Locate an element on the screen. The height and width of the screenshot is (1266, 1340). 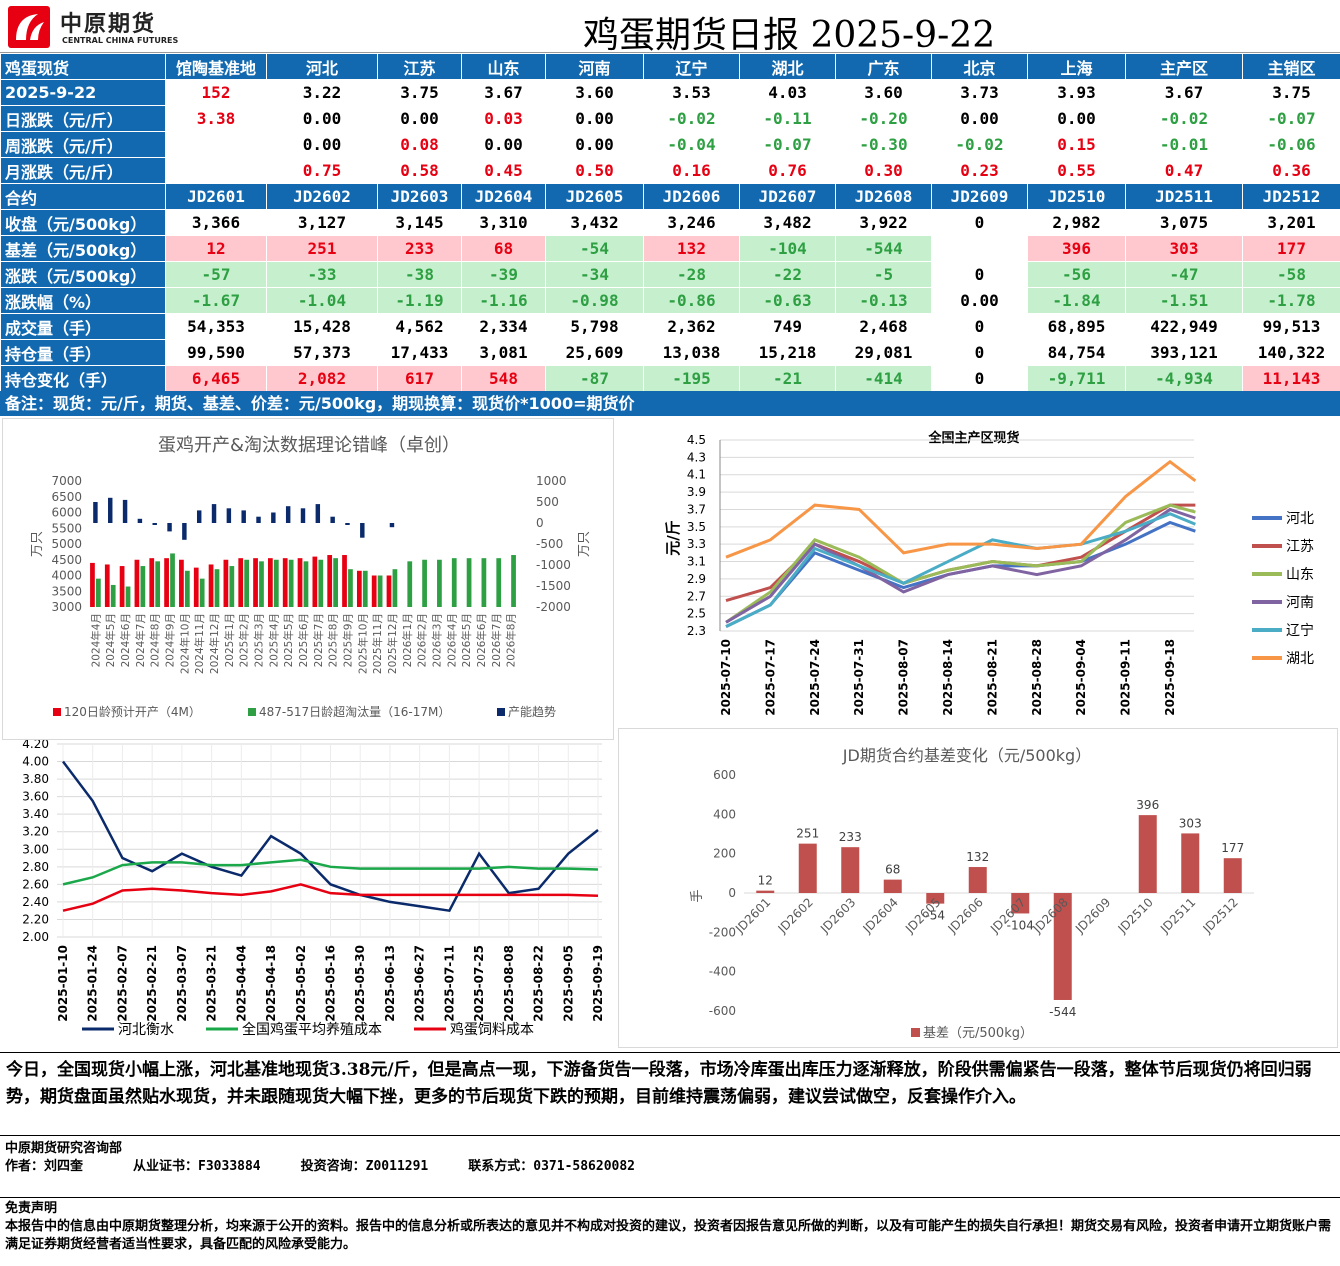
y-tick-label: 400 is located at coordinates (724, 814).